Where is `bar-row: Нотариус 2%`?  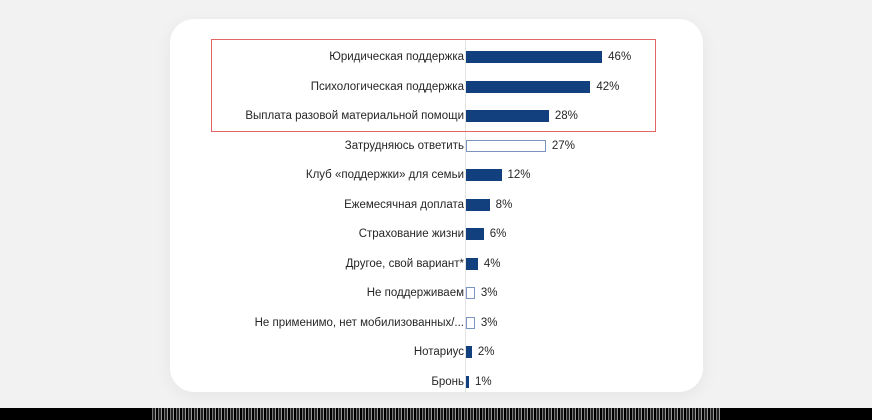 bar-row: Нотариус 2% is located at coordinates (441, 352).